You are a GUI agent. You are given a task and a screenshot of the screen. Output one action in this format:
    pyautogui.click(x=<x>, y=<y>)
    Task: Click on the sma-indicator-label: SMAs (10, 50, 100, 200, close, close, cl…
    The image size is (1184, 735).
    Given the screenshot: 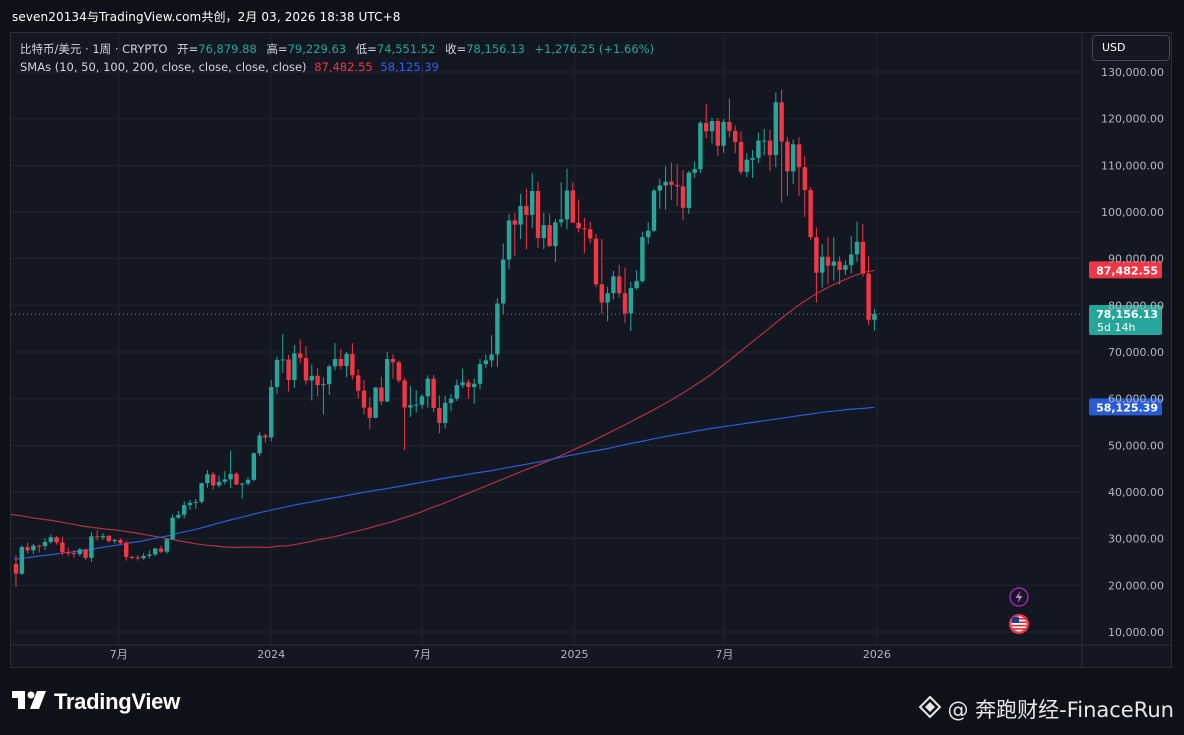 What is the action you would take?
    pyautogui.click(x=163, y=67)
    